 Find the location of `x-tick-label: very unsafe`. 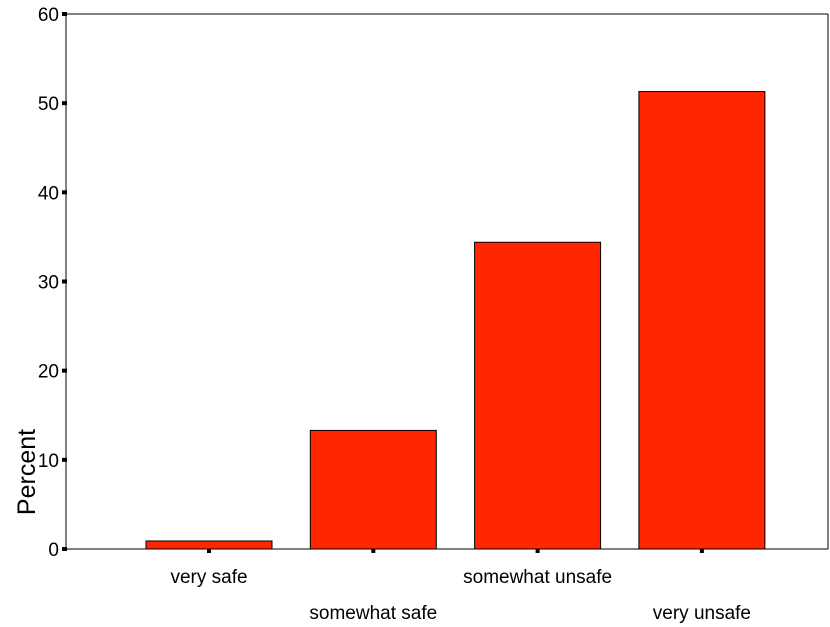

x-tick-label: very unsafe is located at coordinates (702, 613).